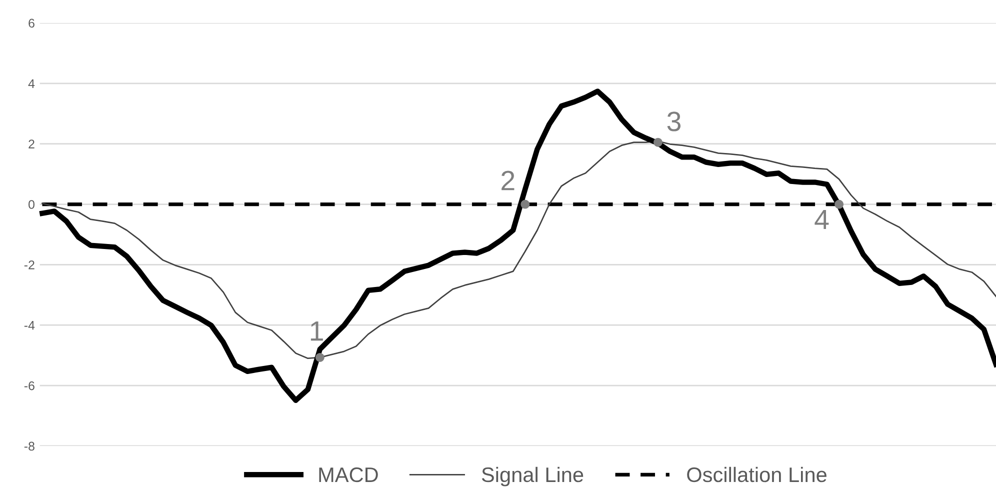  Describe the element at coordinates (316, 331) in the screenshot. I see `annotation: 1` at that location.